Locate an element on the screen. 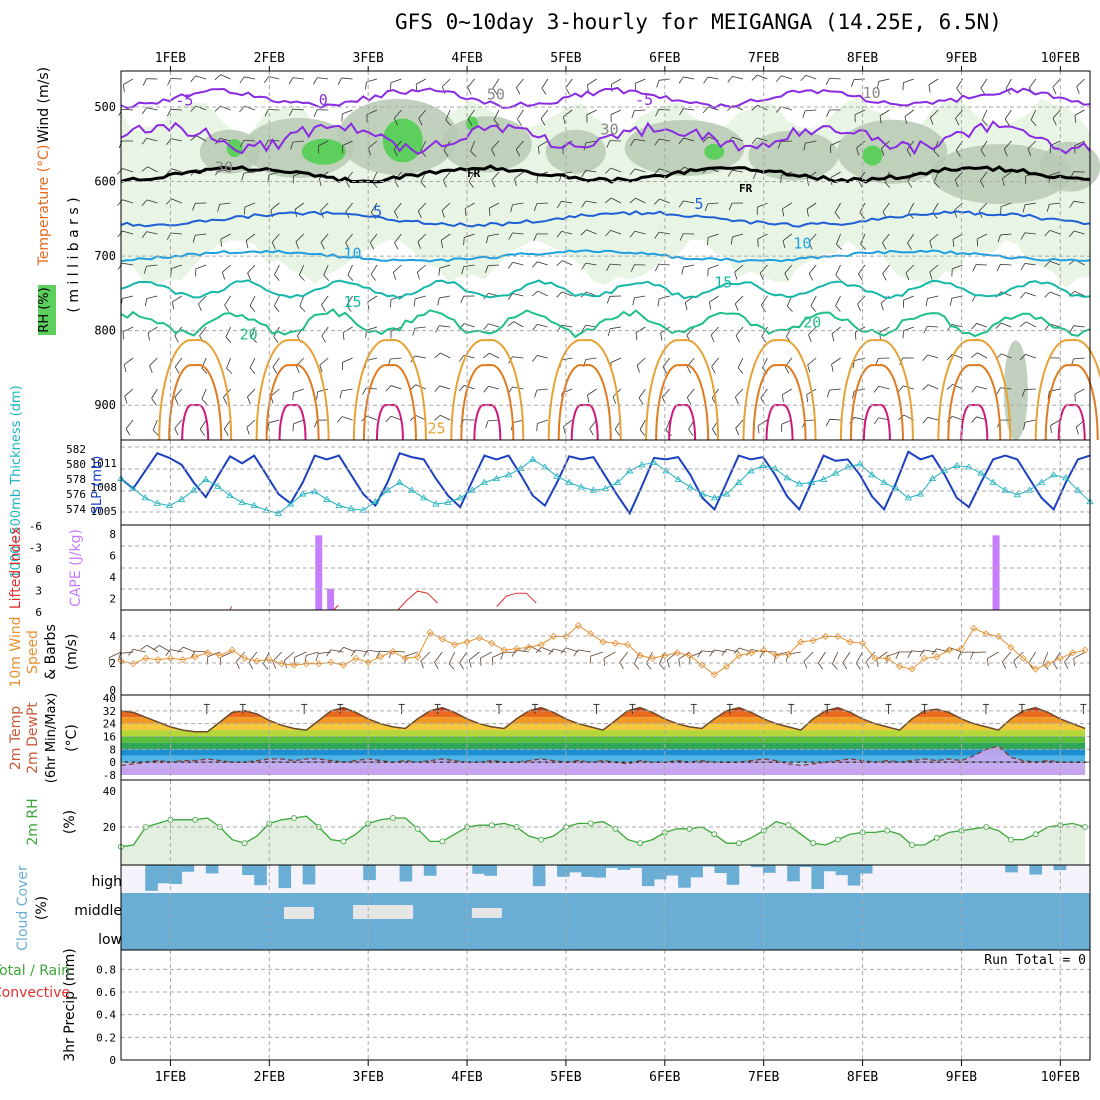  rh-tick-label: 20 is located at coordinates (109, 827).